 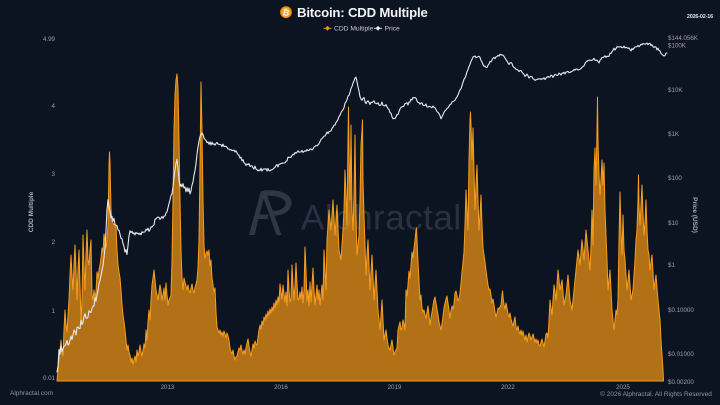 I want to click on svg-text: 1, so click(x=54, y=311).